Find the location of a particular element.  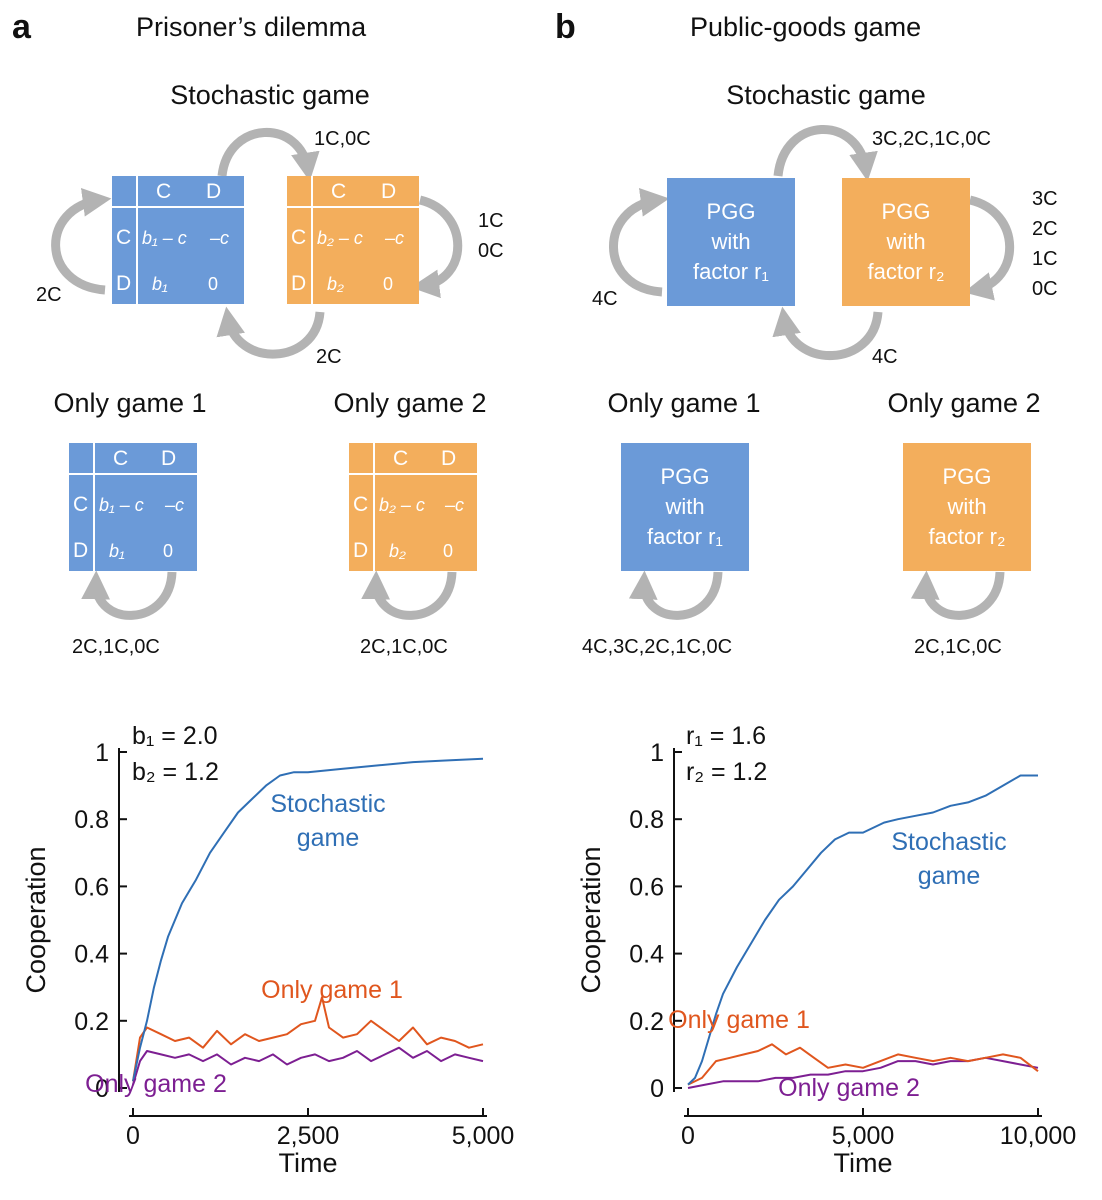

panel-b-param-2: r₂ = 1.2 is located at coordinates (727, 772).